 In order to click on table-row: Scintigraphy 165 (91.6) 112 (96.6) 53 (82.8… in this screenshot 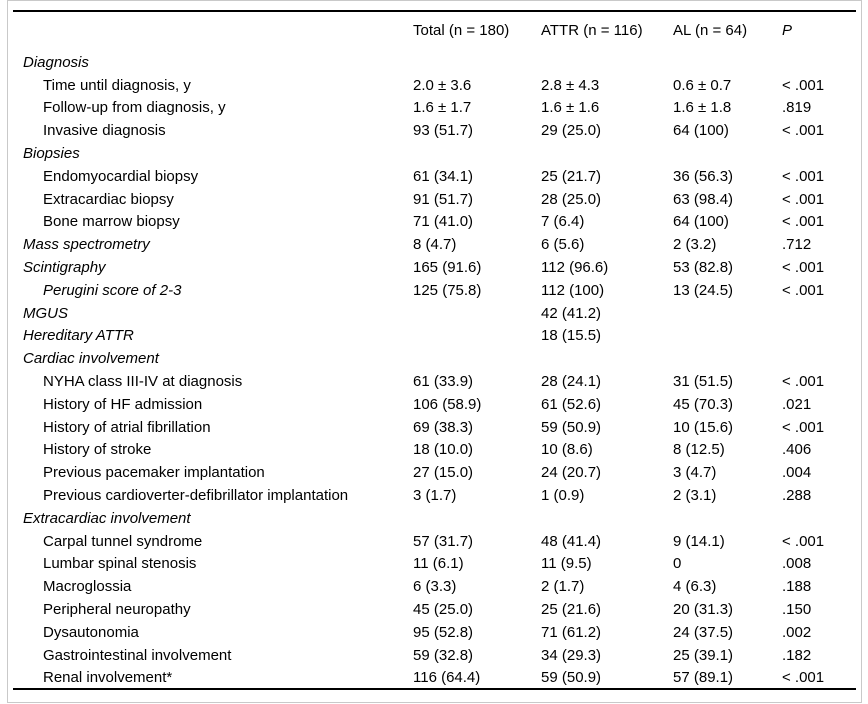, I will do `click(434, 267)`.